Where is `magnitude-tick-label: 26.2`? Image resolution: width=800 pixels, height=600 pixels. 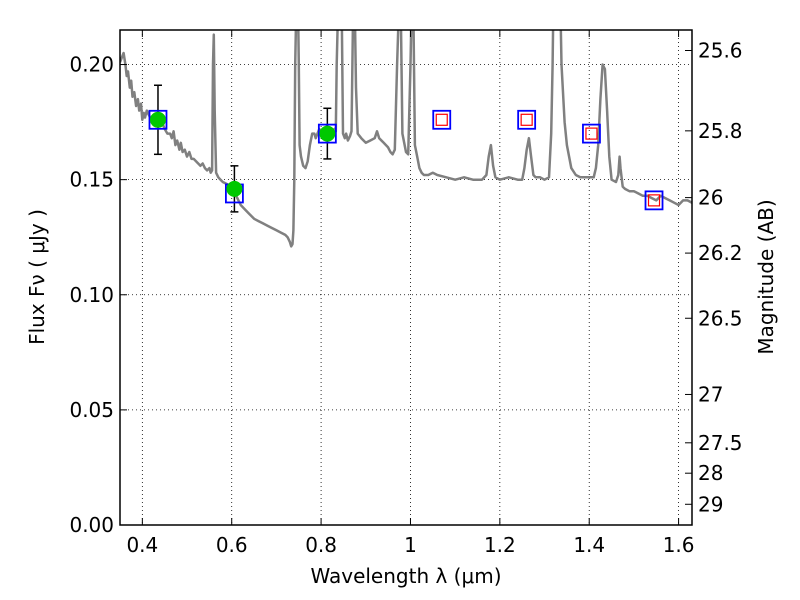
magnitude-tick-label: 26.2 is located at coordinates (720, 253).